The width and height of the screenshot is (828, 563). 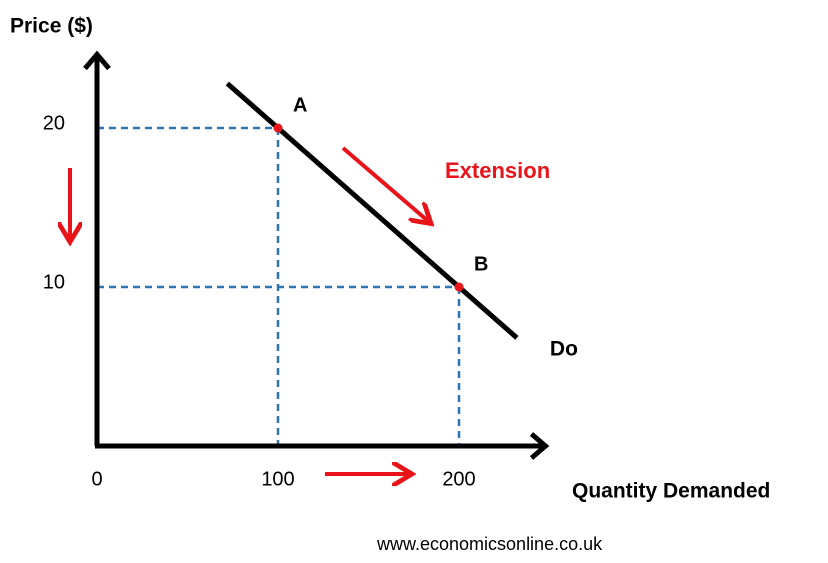 What do you see at coordinates (300, 105) in the screenshot?
I see `point-label: A` at bounding box center [300, 105].